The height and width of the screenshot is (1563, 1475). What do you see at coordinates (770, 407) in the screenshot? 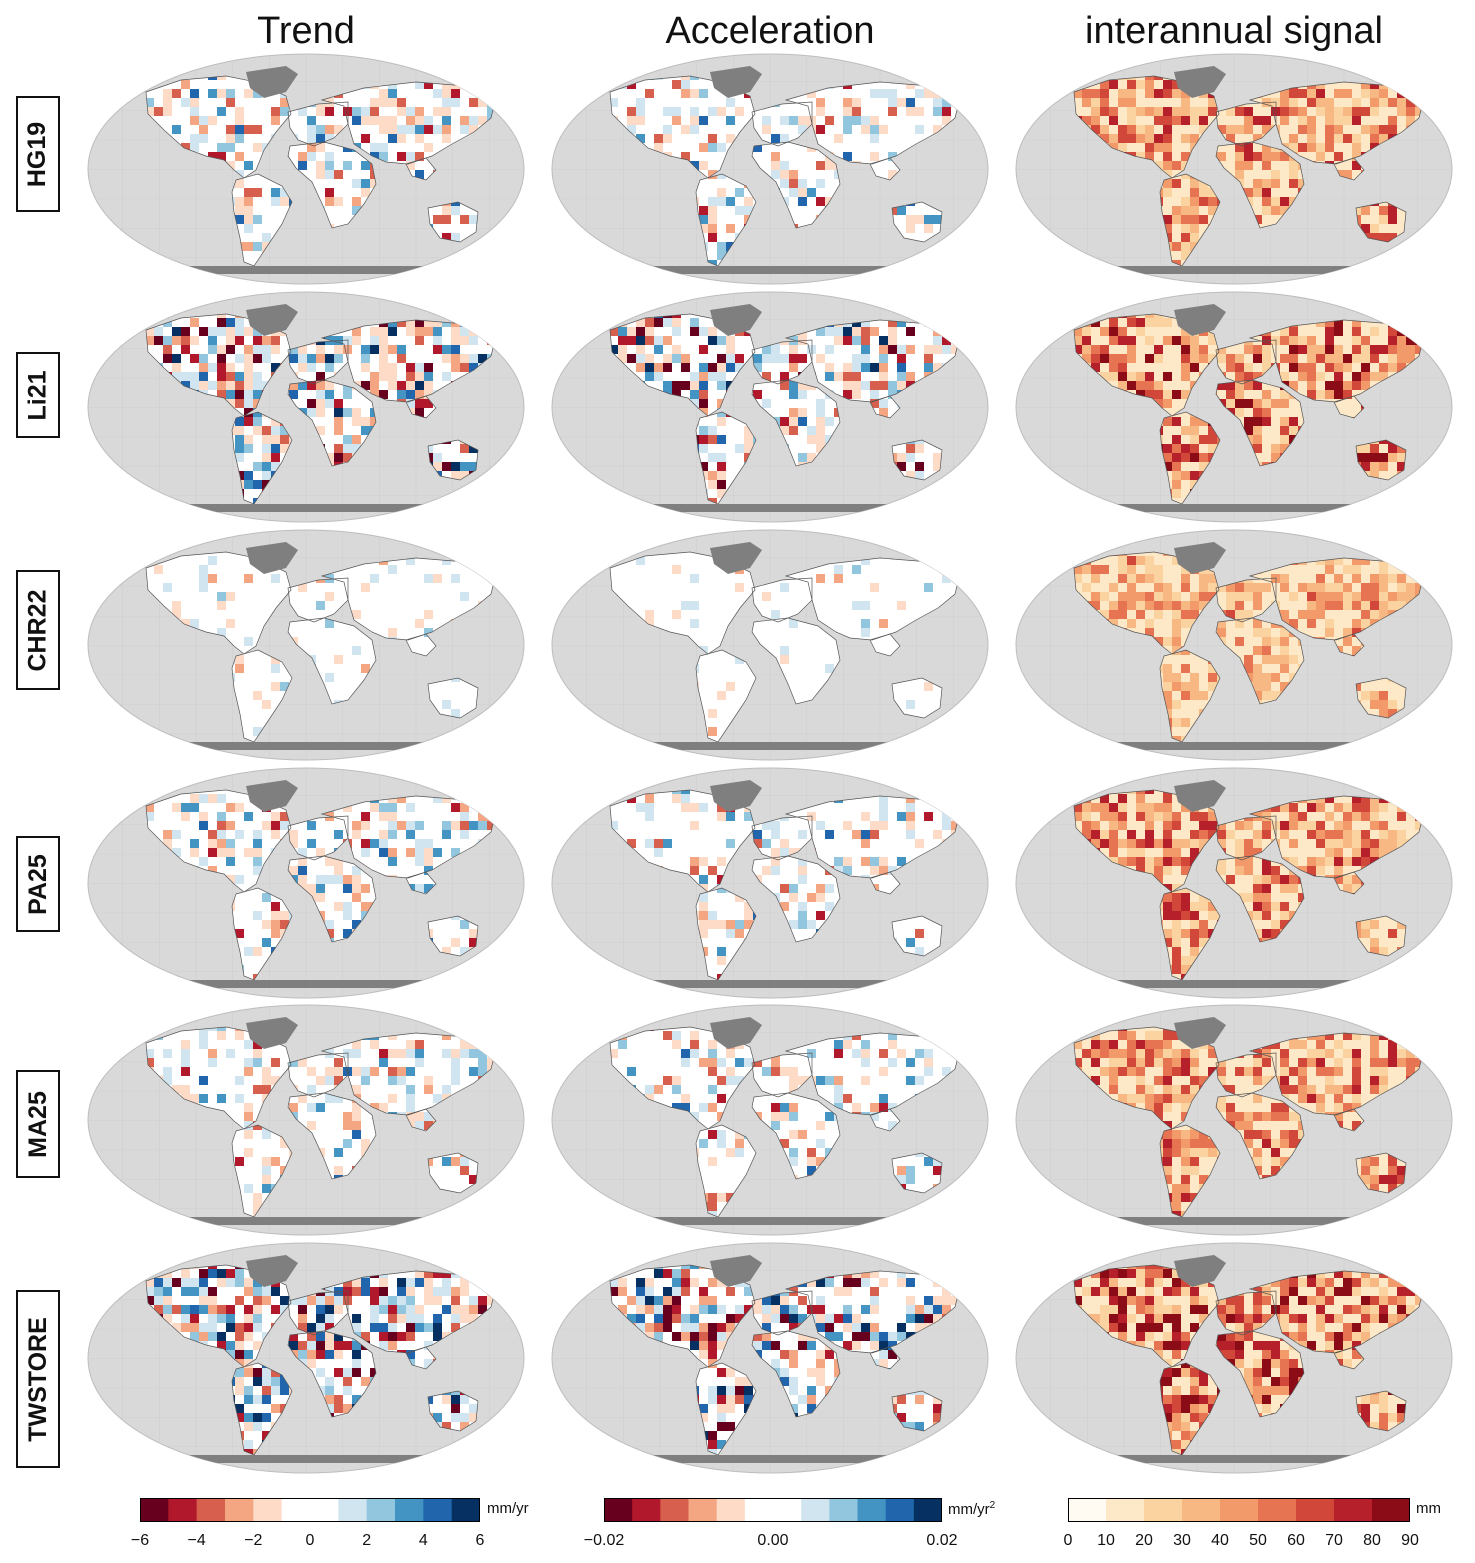
I see `map-panel-li21-acceleration` at bounding box center [770, 407].